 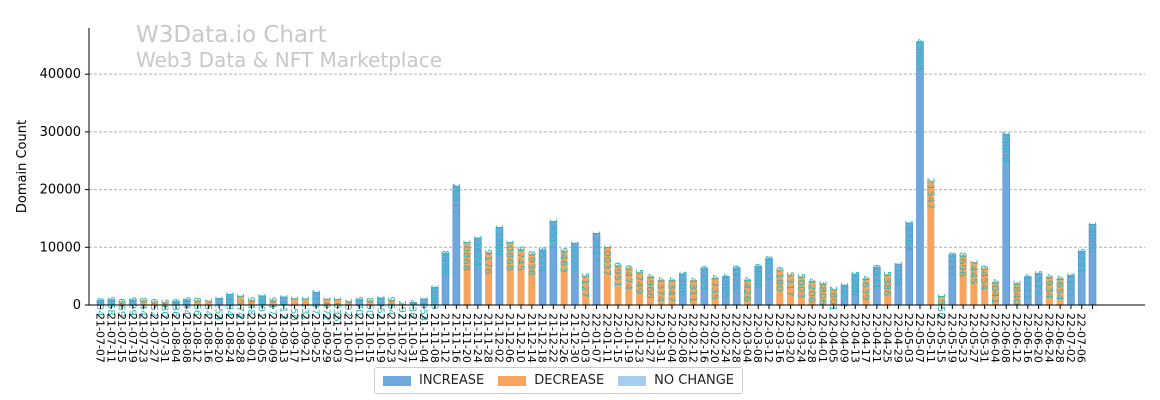 I want to click on bar-value-label: 5386, so click(x=886, y=283).